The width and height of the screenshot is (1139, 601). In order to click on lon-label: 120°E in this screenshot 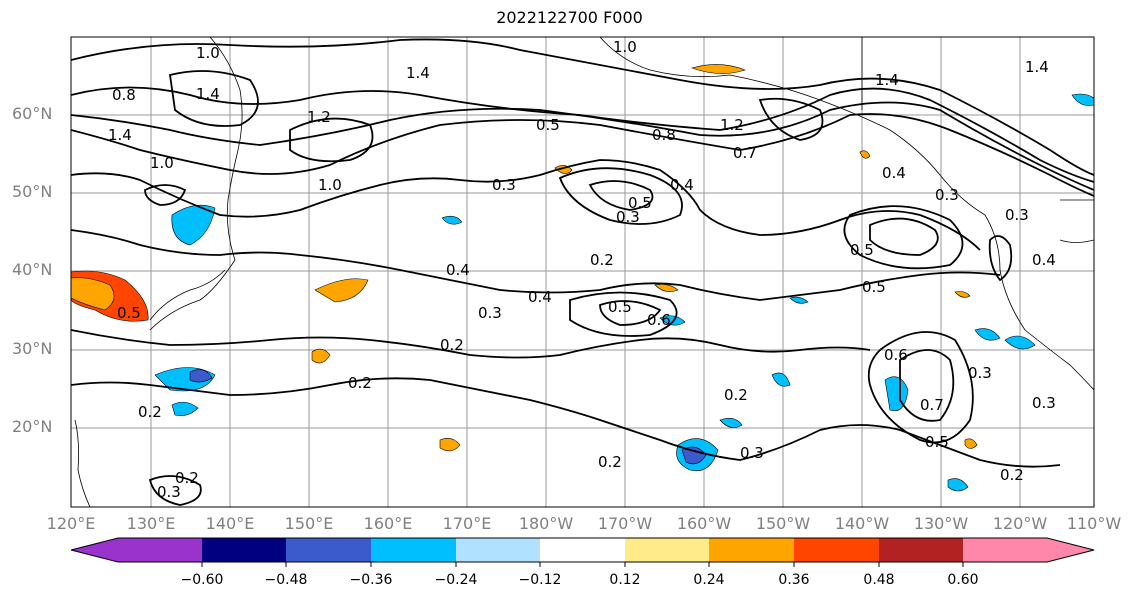, I will do `click(71, 523)`.